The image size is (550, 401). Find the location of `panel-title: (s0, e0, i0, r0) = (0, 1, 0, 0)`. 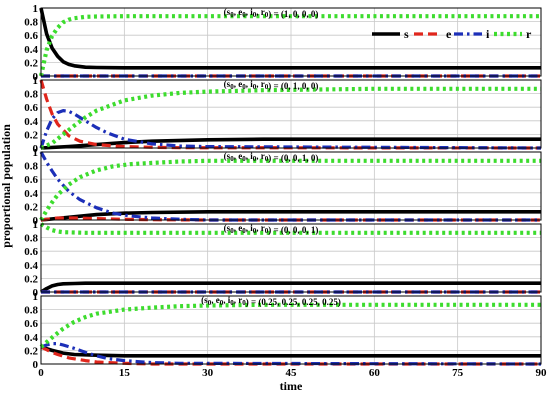

panel-title: (s0, e0, i0, r0) = (0, 1, 0, 0) is located at coordinates (271, 85).